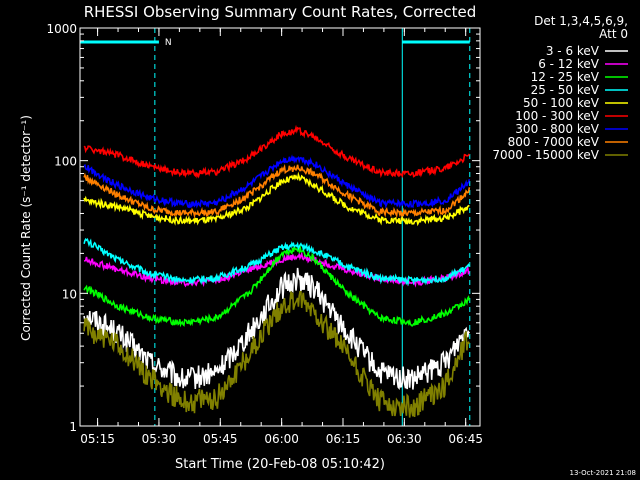  What do you see at coordinates (343, 439) in the screenshot?
I see `x-tick-label: 06:15` at bounding box center [343, 439].